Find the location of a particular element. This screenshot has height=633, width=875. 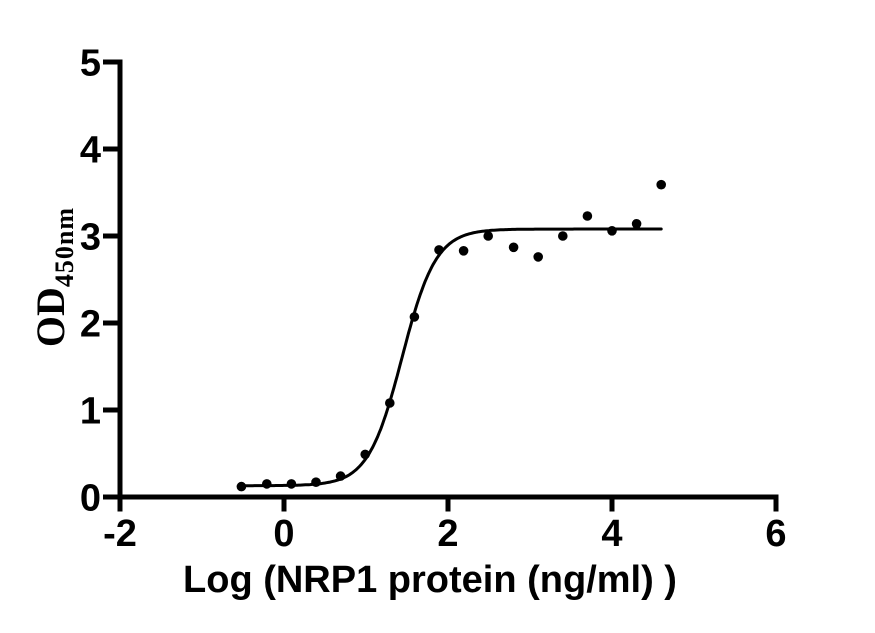

y-tick-label: 2 is located at coordinates (90, 325).